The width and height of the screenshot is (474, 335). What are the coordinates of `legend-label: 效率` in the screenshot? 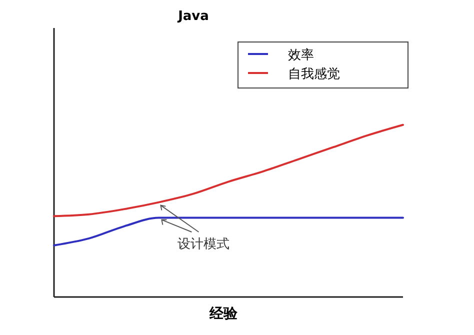 It's located at (301, 55).